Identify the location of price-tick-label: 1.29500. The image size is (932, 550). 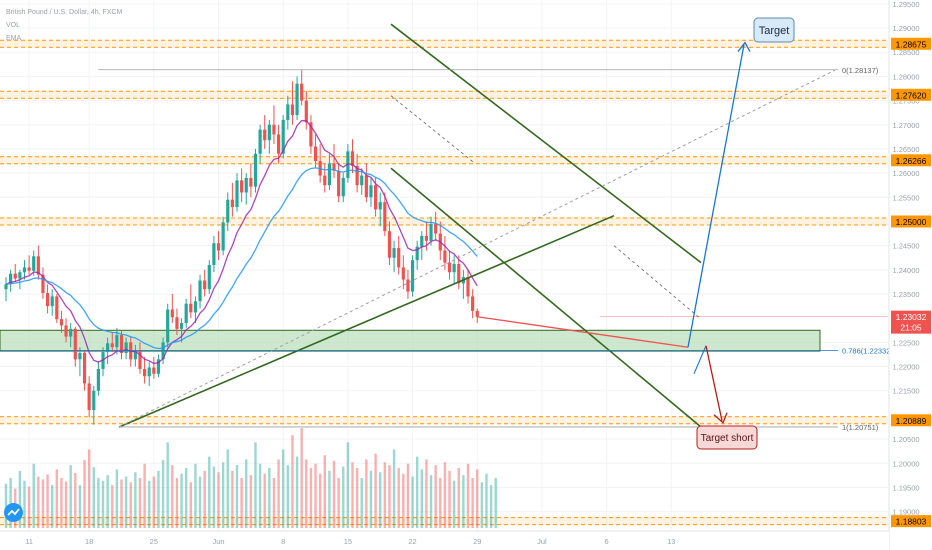
(905, 4).